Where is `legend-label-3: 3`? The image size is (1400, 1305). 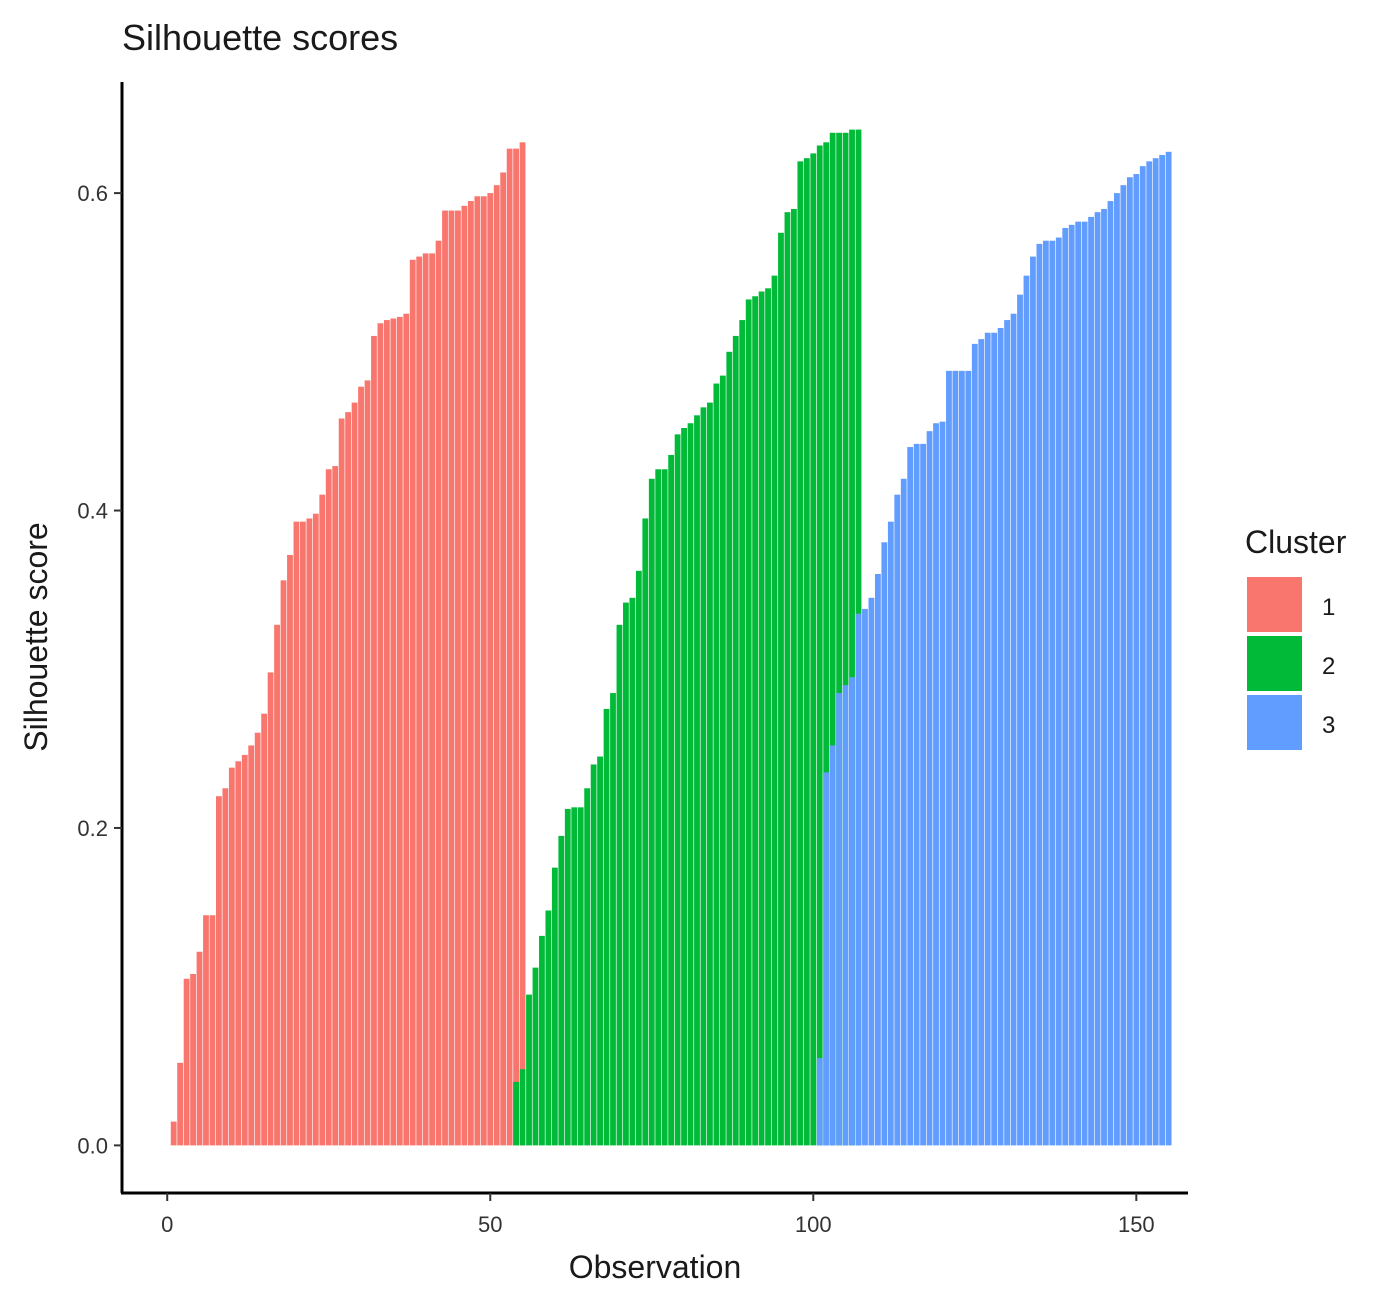 legend-label-3: 3 is located at coordinates (1328, 725).